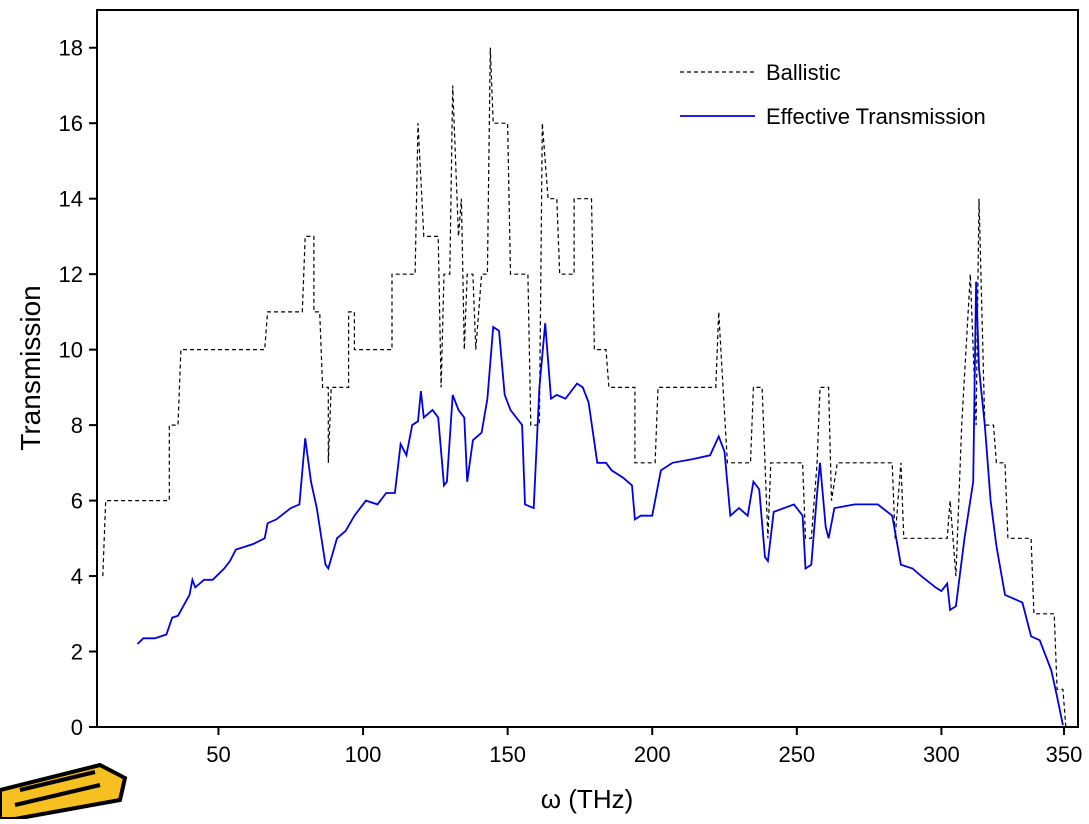 The height and width of the screenshot is (824, 1089). I want to click on x-tick-label: 350, so click(1064, 754).